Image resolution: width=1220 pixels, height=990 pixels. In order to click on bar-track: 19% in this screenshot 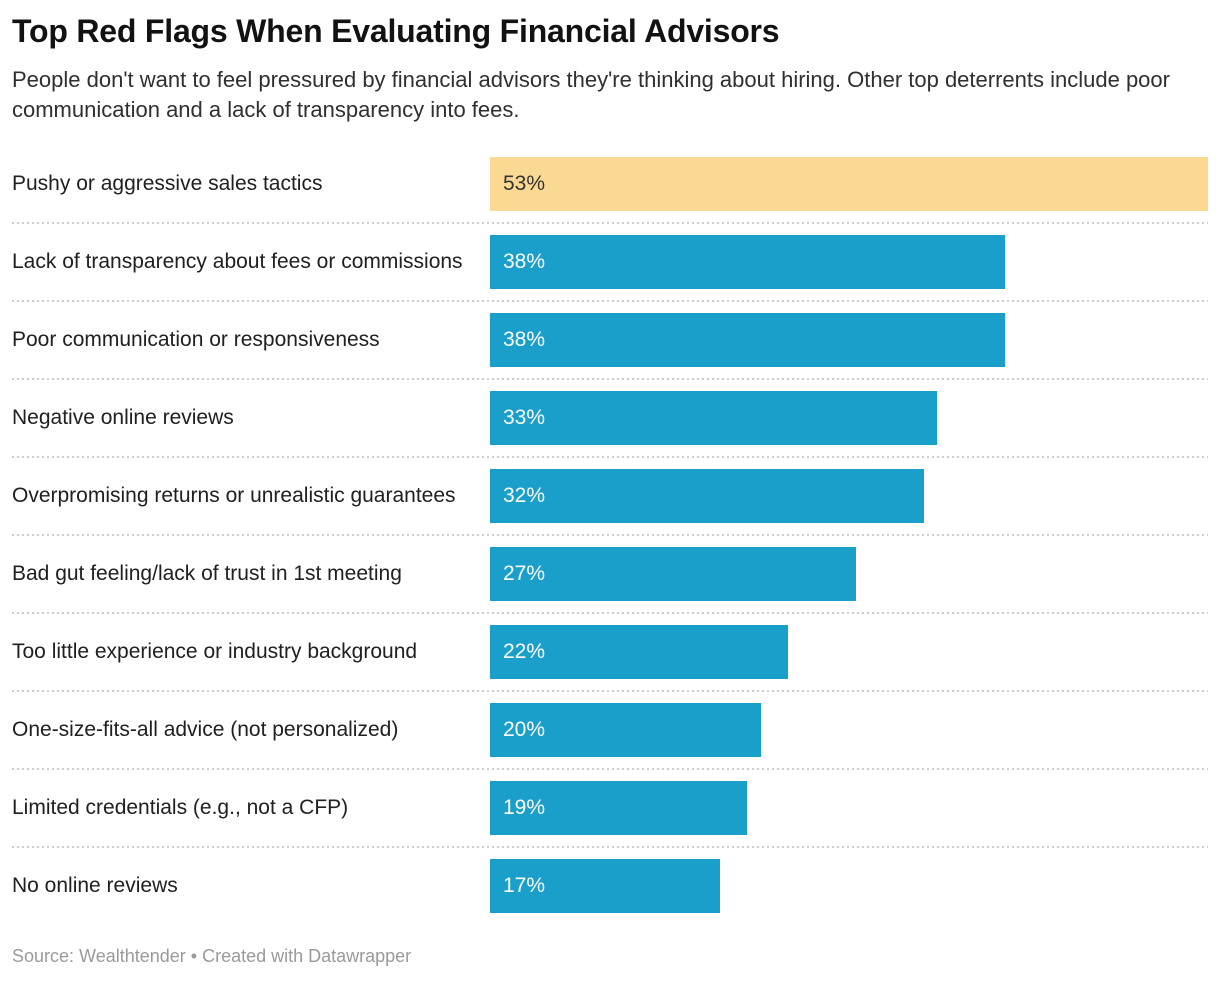, I will do `click(849, 808)`.